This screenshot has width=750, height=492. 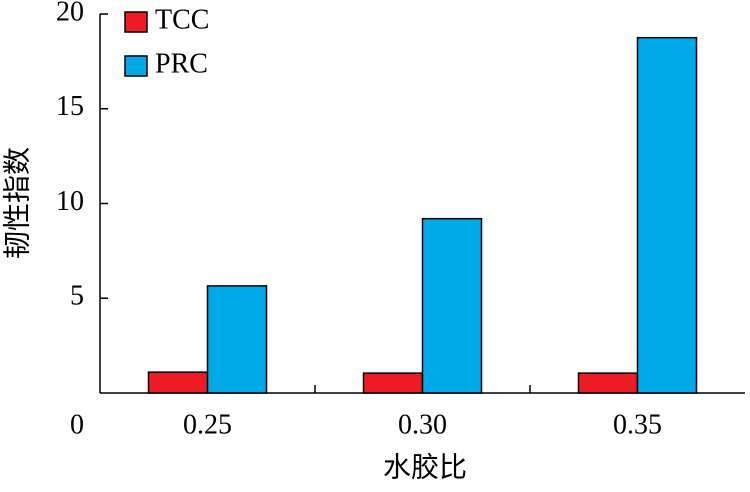 What do you see at coordinates (637, 424) in the screenshot?
I see `x-tick-label: 0.35` at bounding box center [637, 424].